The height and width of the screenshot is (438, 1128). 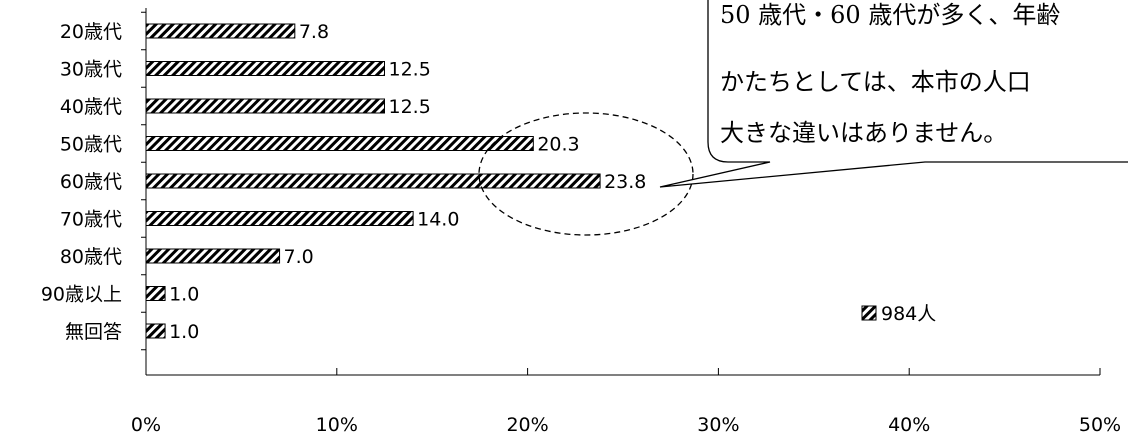 What do you see at coordinates (143, 181) in the screenshot?
I see `category-ticks` at bounding box center [143, 181].